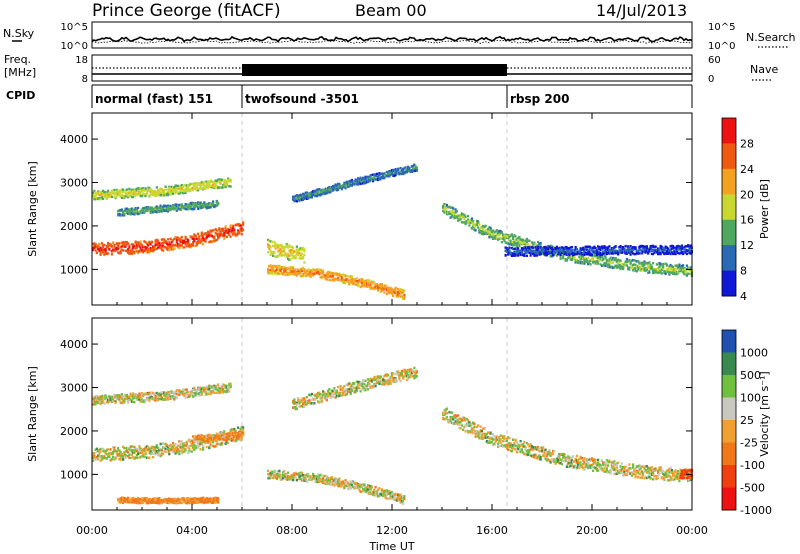 The image size is (800, 554). What do you see at coordinates (74, 27) in the screenshot?
I see `noise-left-tick-top: 10^5` at bounding box center [74, 27].